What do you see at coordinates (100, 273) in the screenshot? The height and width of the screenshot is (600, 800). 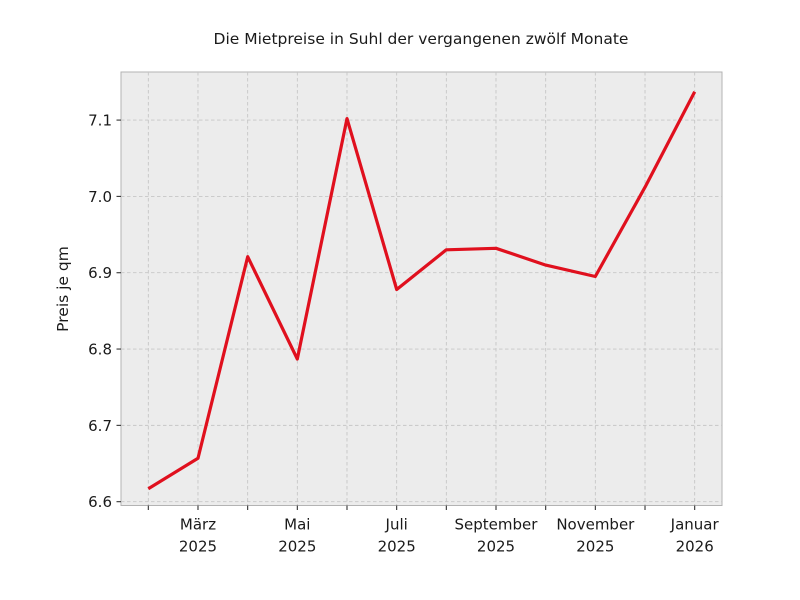 I see `y-tick-label: 6.9` at bounding box center [100, 273].